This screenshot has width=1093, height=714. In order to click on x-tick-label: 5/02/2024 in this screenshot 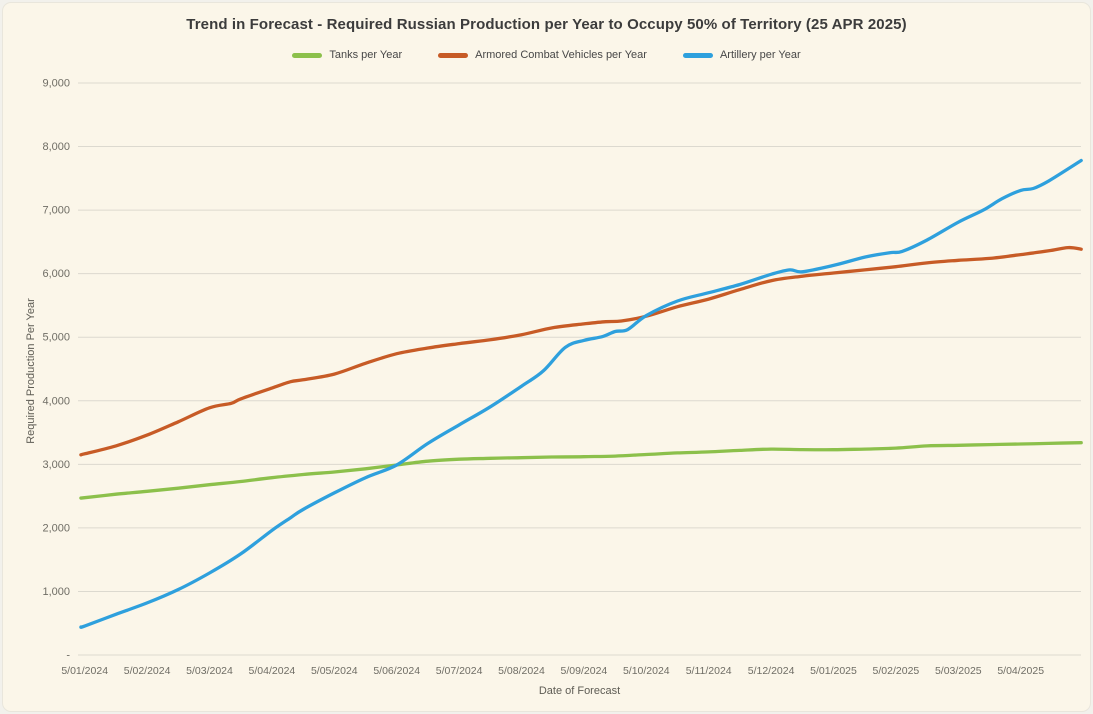, I will do `click(147, 671)`.